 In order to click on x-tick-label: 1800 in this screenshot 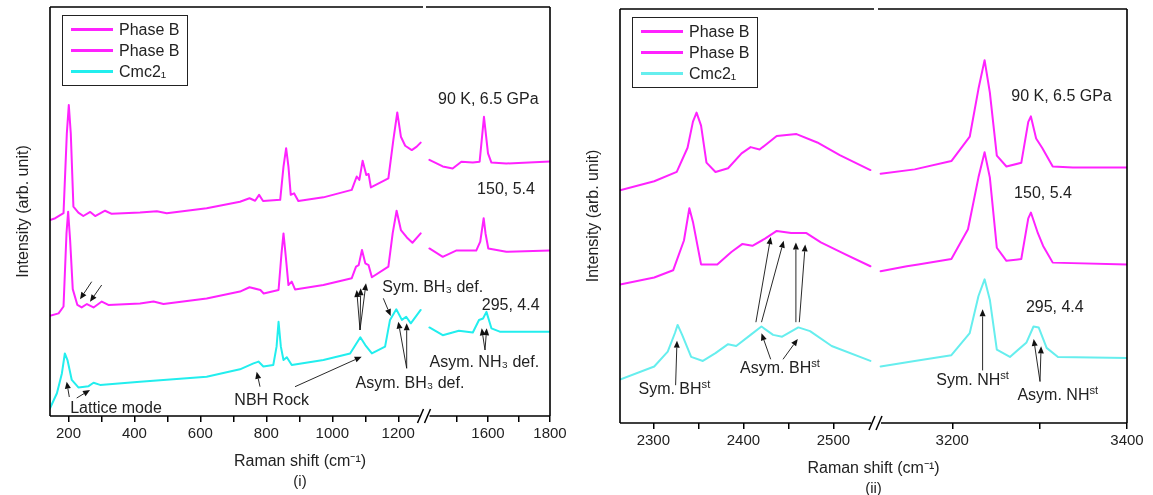, I will do `click(550, 433)`.